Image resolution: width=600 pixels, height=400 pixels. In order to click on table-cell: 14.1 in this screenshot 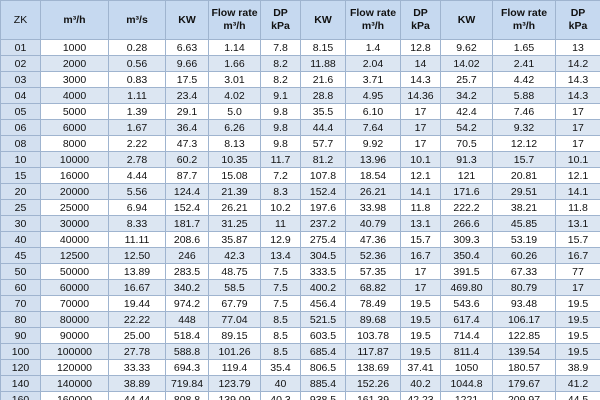, I will do `click(577, 191)`.